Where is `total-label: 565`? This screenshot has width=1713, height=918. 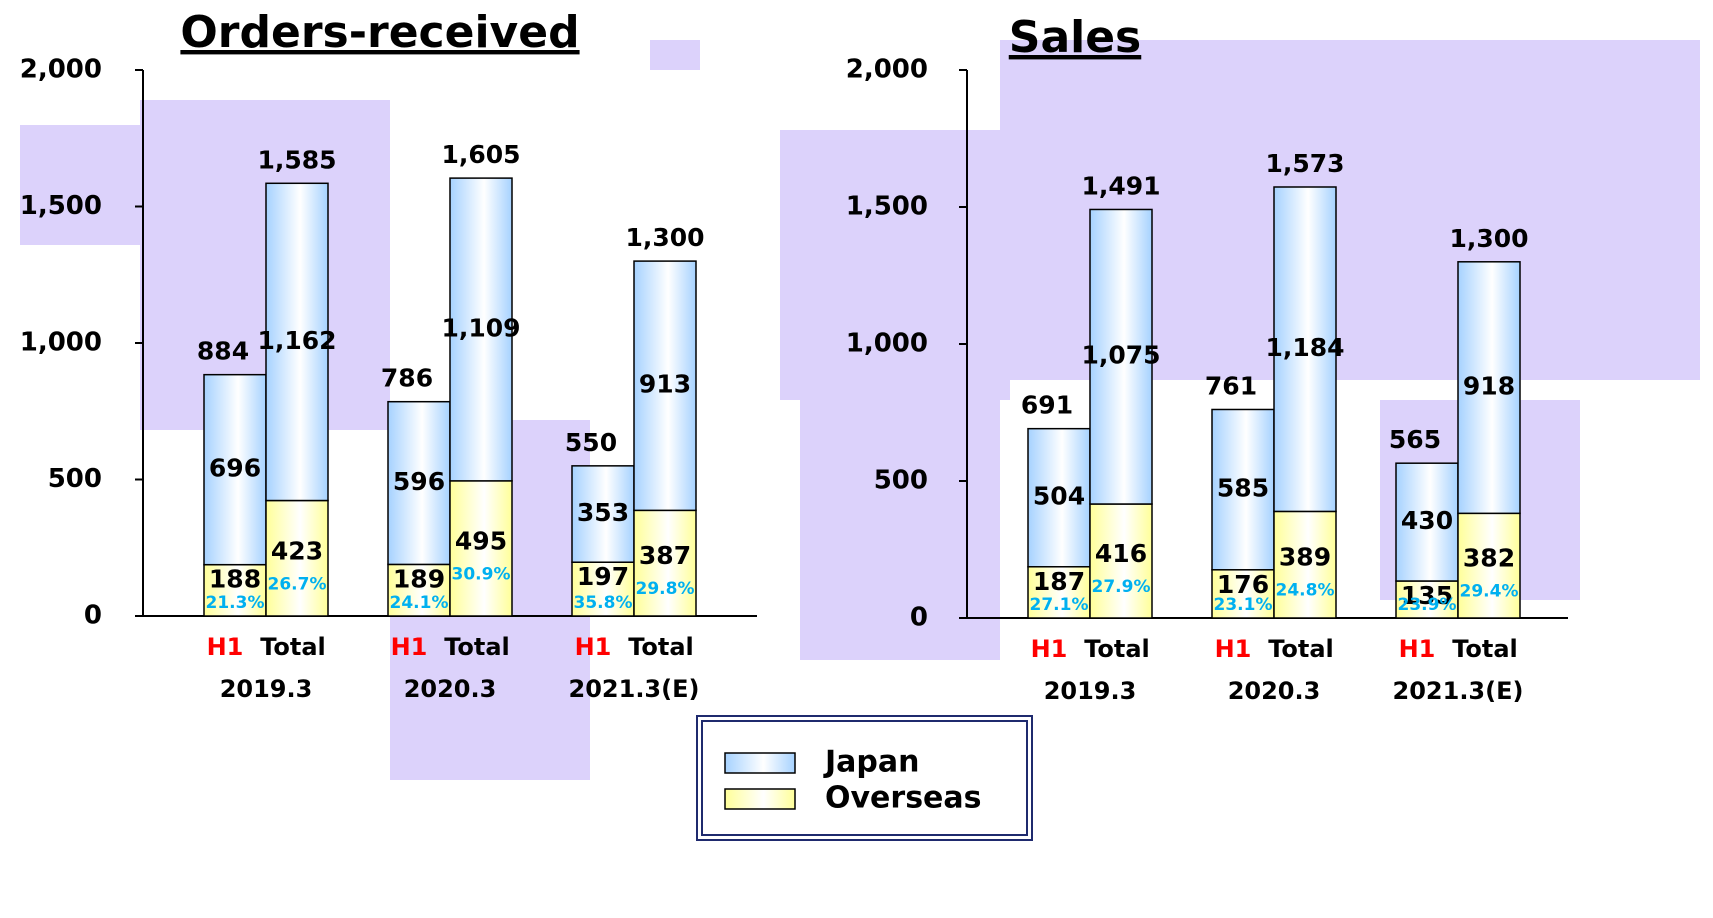
total-label: 565 is located at coordinates (1415, 439).